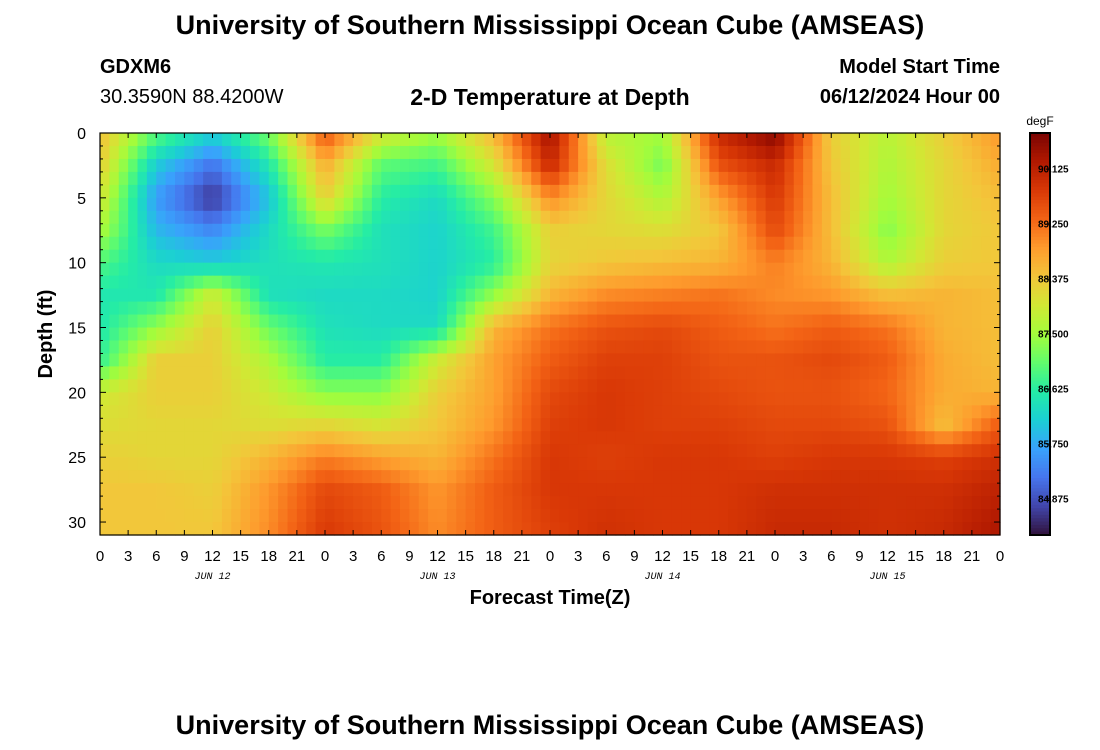 The image size is (1100, 750). Describe the element at coordinates (550, 97) in the screenshot. I see `chart-subtitle: 2-D Temperature at Depth` at that location.